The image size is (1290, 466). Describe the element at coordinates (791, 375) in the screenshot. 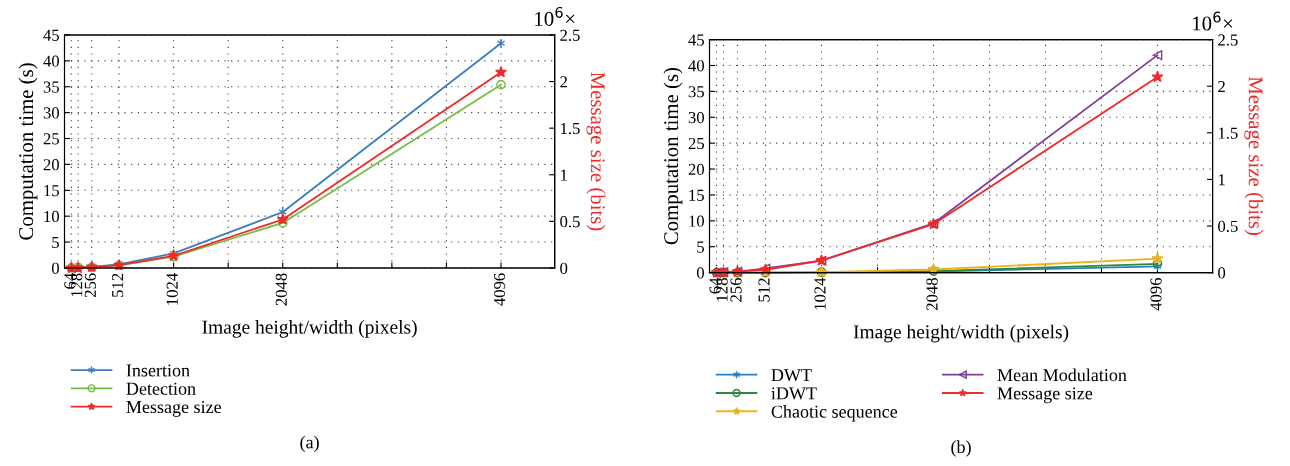

I see `legend-label: DWT` at that location.